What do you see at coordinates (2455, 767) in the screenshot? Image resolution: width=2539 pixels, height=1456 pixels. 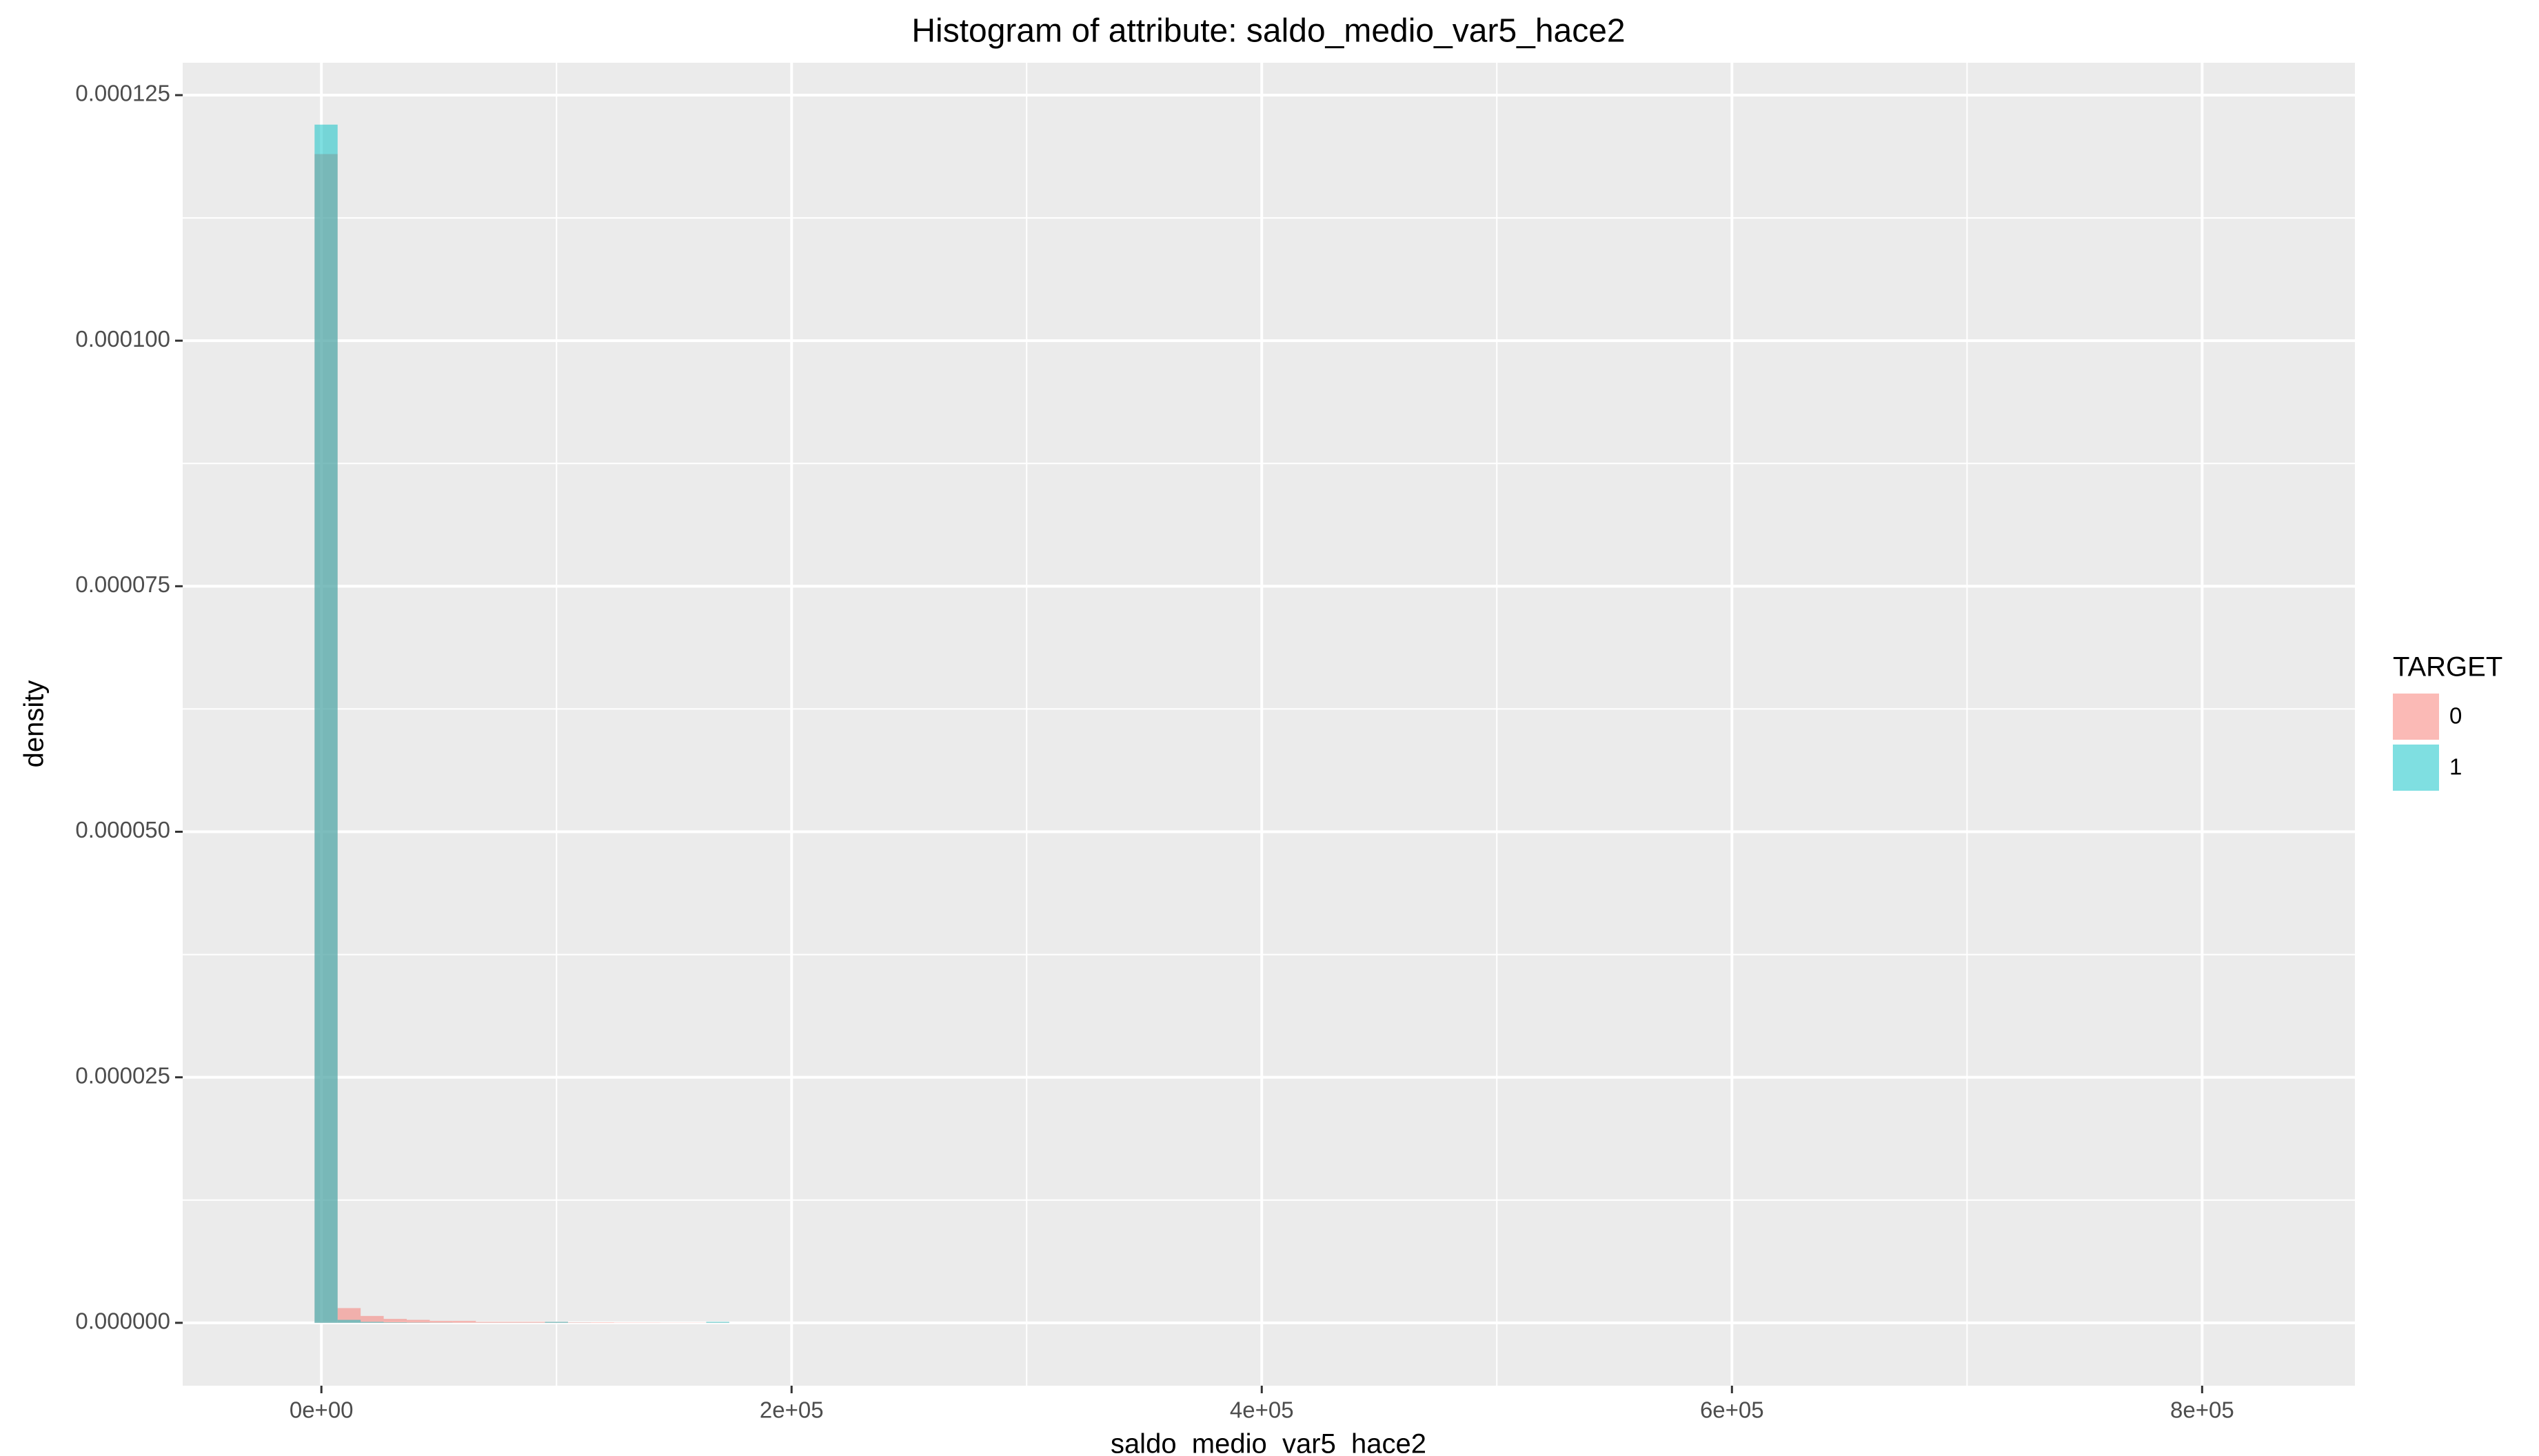 I see `legend-label: 1` at bounding box center [2455, 767].